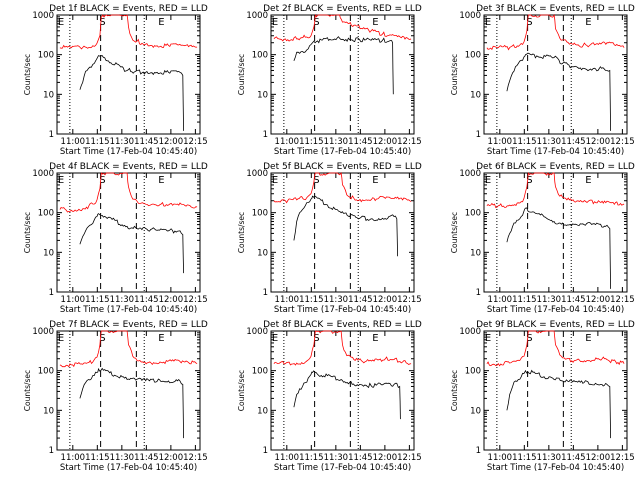 The width and height of the screenshot is (640, 480). What do you see at coordinates (555, 167) in the screenshot?
I see `panel-title: Det 6f BLACK = Events, RED = LLD` at bounding box center [555, 167].